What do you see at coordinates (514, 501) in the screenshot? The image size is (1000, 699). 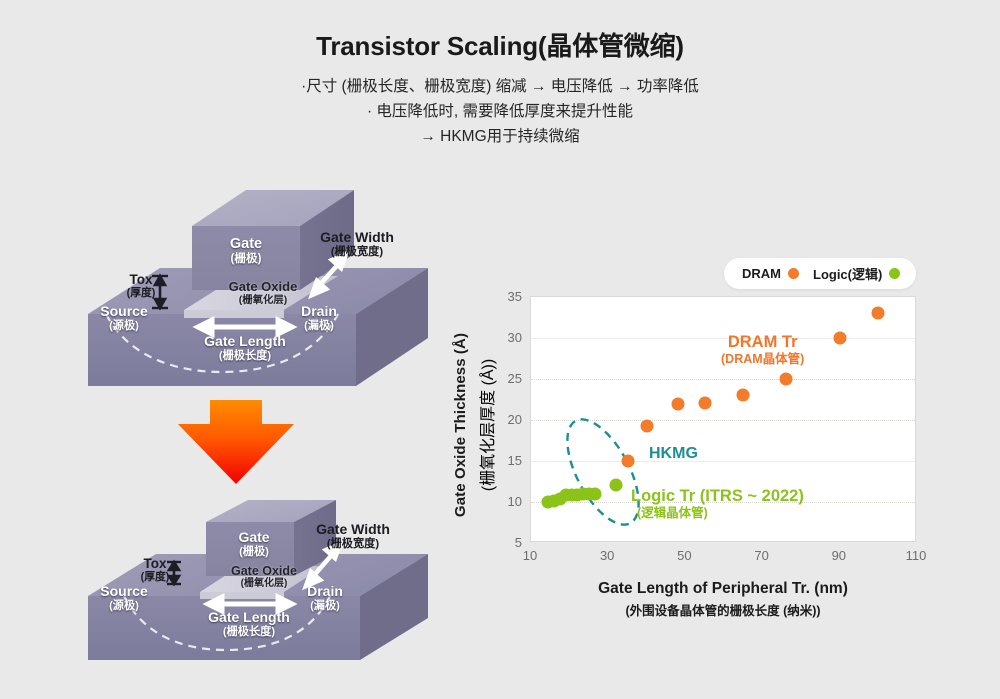 I see `y-tick-10: 10` at bounding box center [514, 501].